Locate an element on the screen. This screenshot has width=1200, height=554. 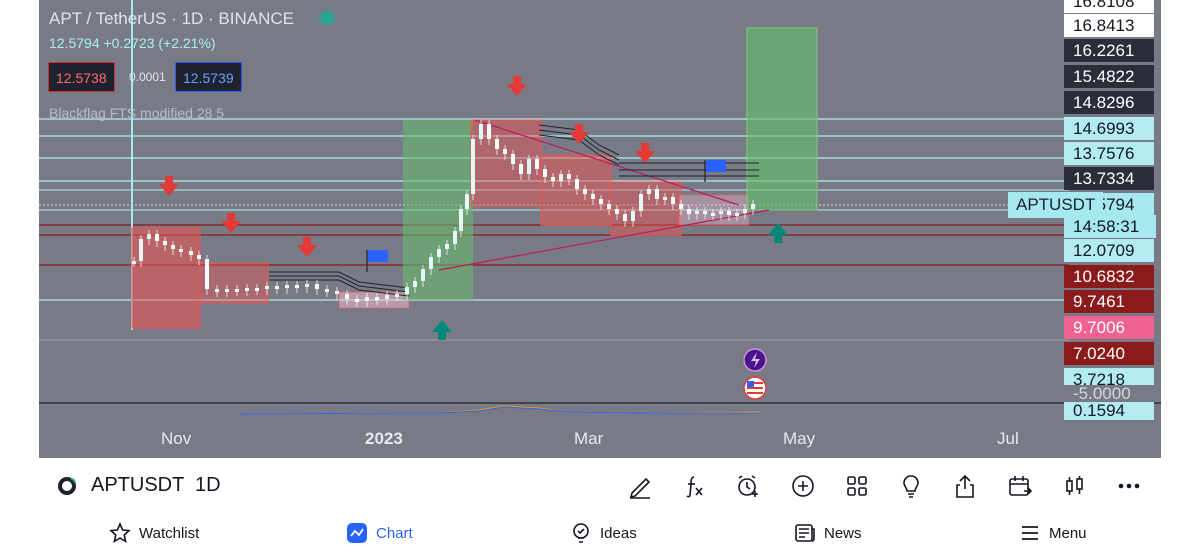
sell-price-button: 12.5738 is located at coordinates (81, 77).